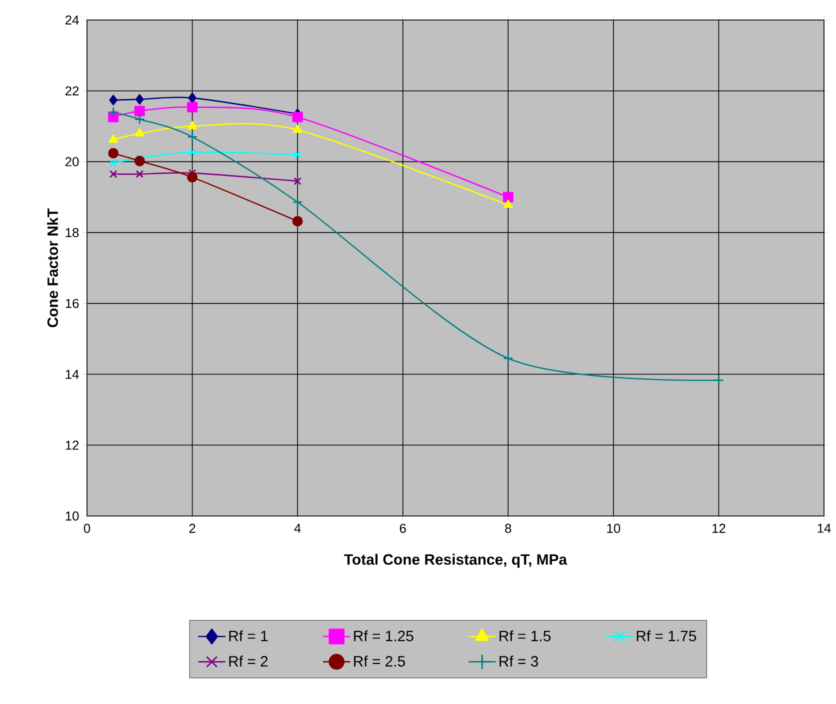 This screenshot has width=836, height=704. What do you see at coordinates (519, 661) in the screenshot?
I see `legend-label: Rf = 3` at bounding box center [519, 661].